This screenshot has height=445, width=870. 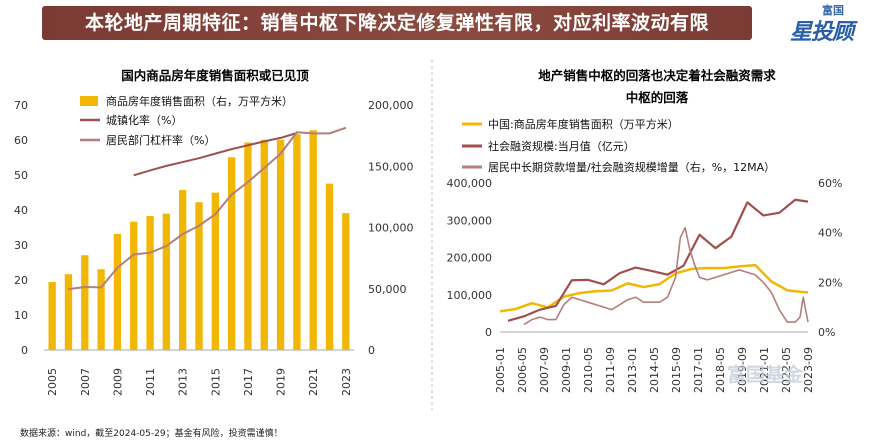 I want to click on left-chart-x-tick-label: 2023, so click(x=346, y=382).